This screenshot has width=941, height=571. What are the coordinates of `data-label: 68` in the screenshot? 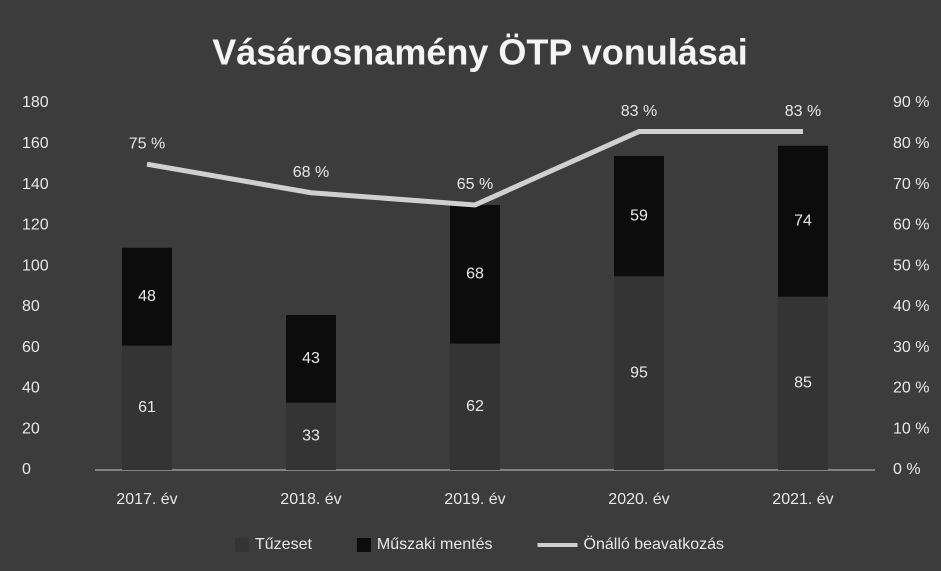 It's located at (475, 273).